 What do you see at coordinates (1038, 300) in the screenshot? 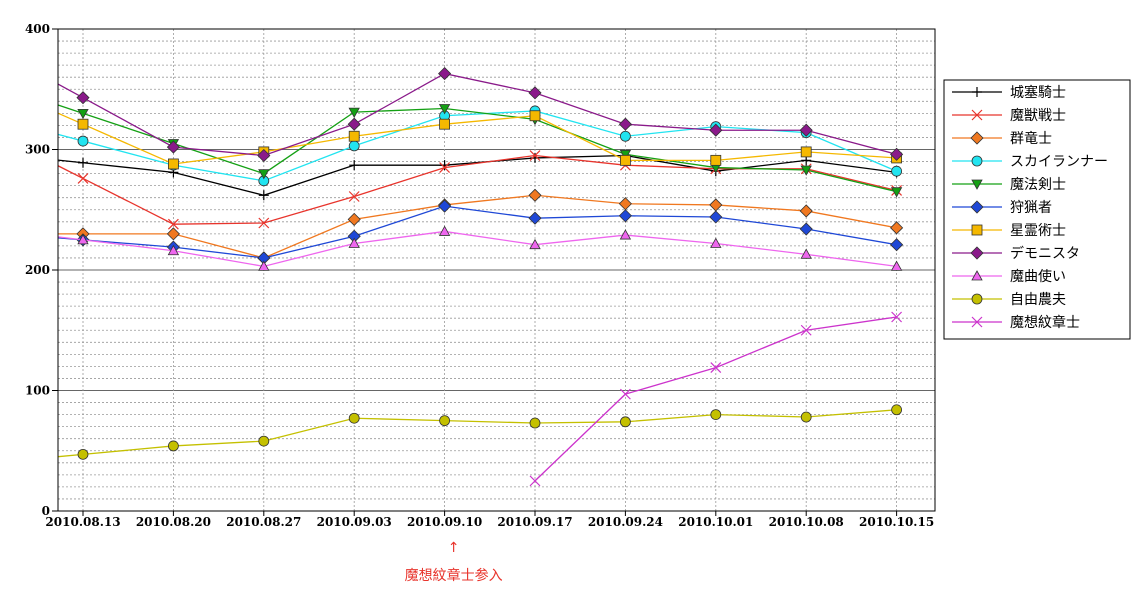
I see `legend-label: 自由農夫` at bounding box center [1038, 300].